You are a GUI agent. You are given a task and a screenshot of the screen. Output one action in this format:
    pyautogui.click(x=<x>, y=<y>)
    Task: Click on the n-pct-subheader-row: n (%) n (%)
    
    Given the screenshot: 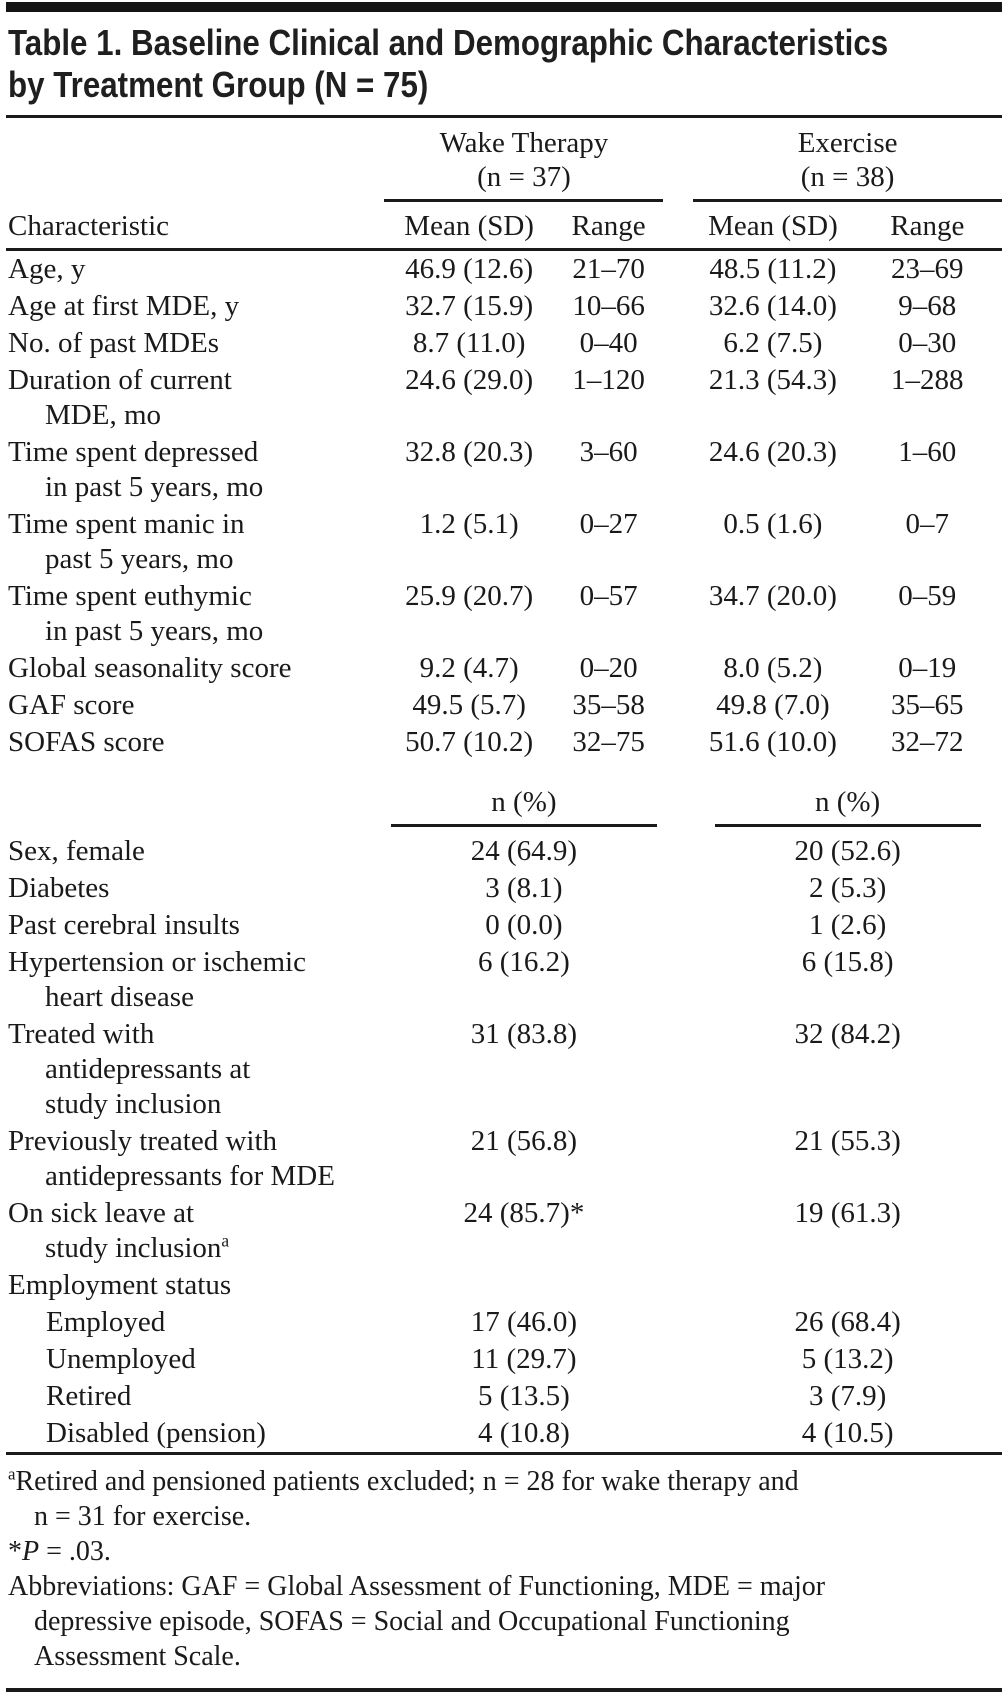 What is the action you would take?
    pyautogui.click(x=504, y=797)
    